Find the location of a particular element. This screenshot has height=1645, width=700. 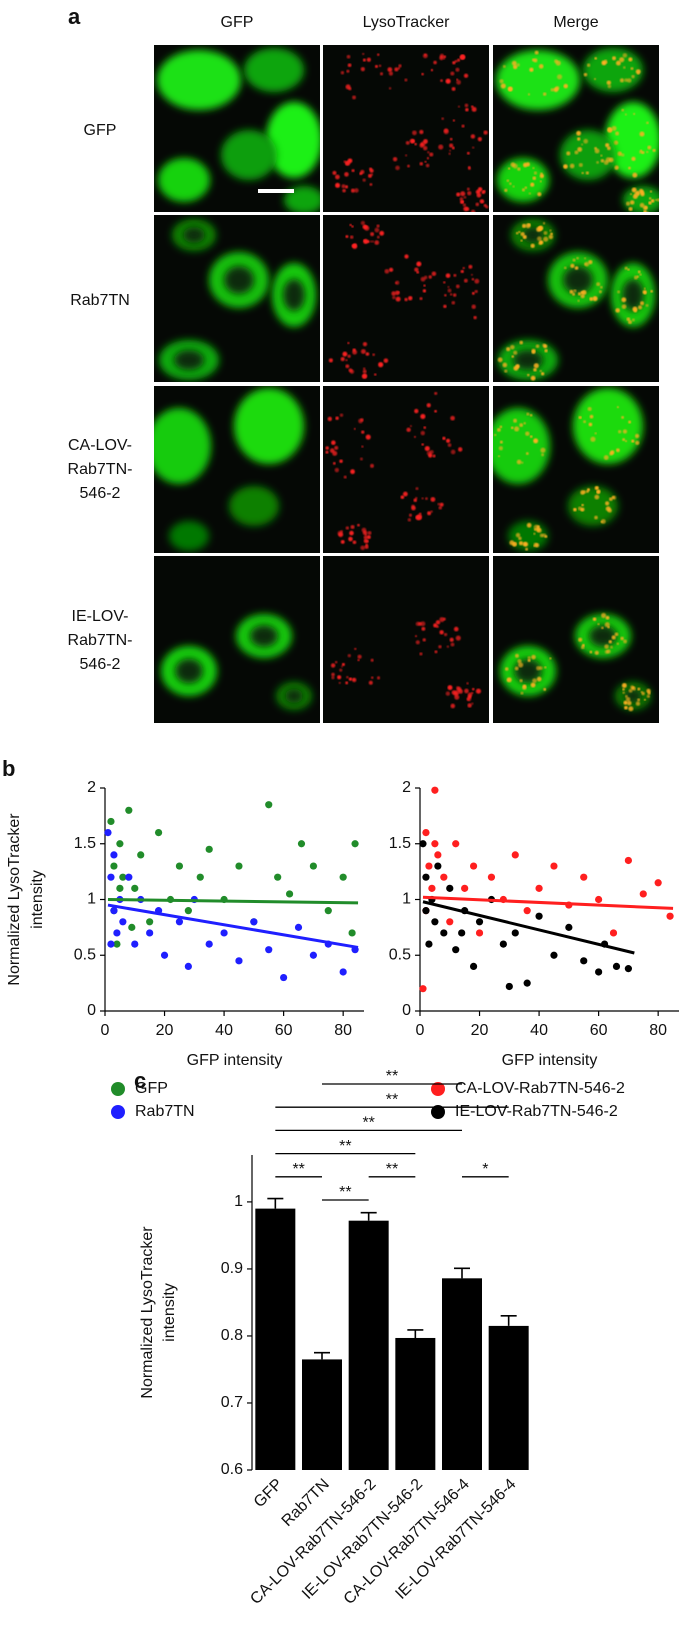

y-tick-label: 0.9 is located at coordinates (232, 1268).